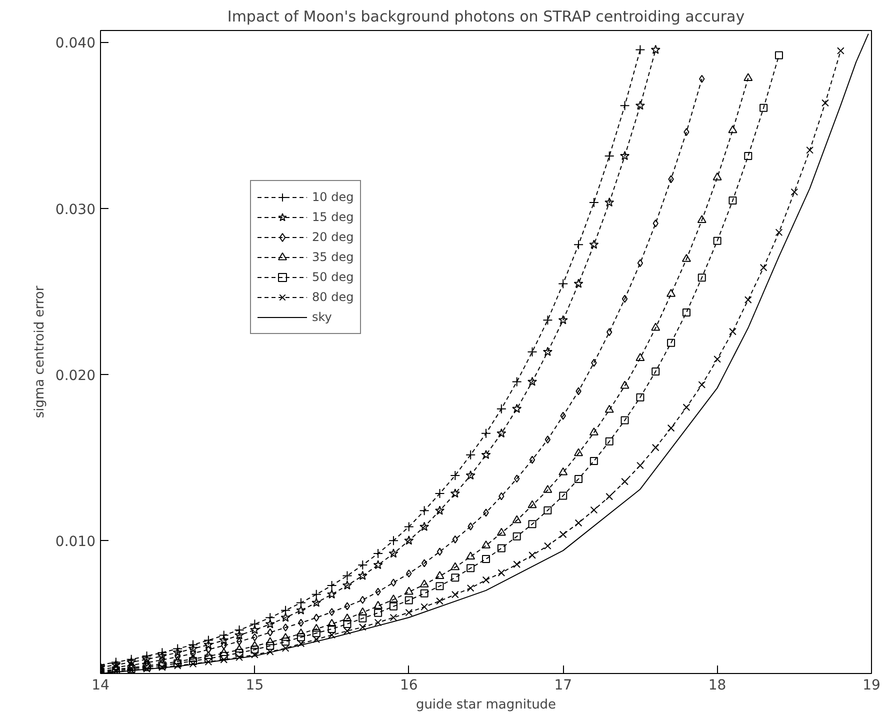 The width and height of the screenshot is (885, 721). What do you see at coordinates (486, 17) in the screenshot?
I see `chart-title: Impact of Moon's background photons on STRAP centroiding accuray` at bounding box center [486, 17].